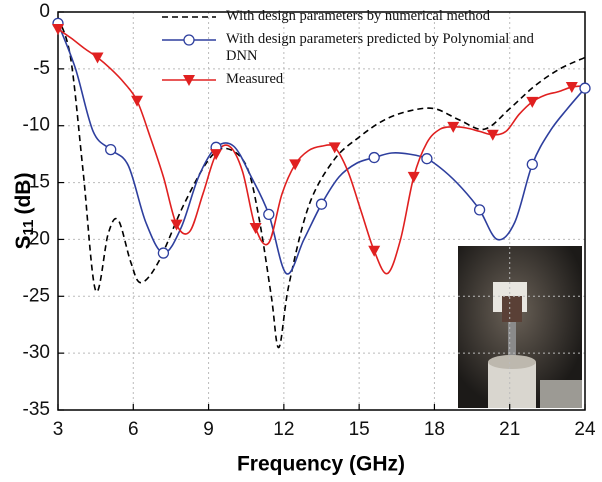 This screenshot has width=602, height=482. Describe the element at coordinates (41, 68) in the screenshot. I see `y-tick-label: -5` at that location.